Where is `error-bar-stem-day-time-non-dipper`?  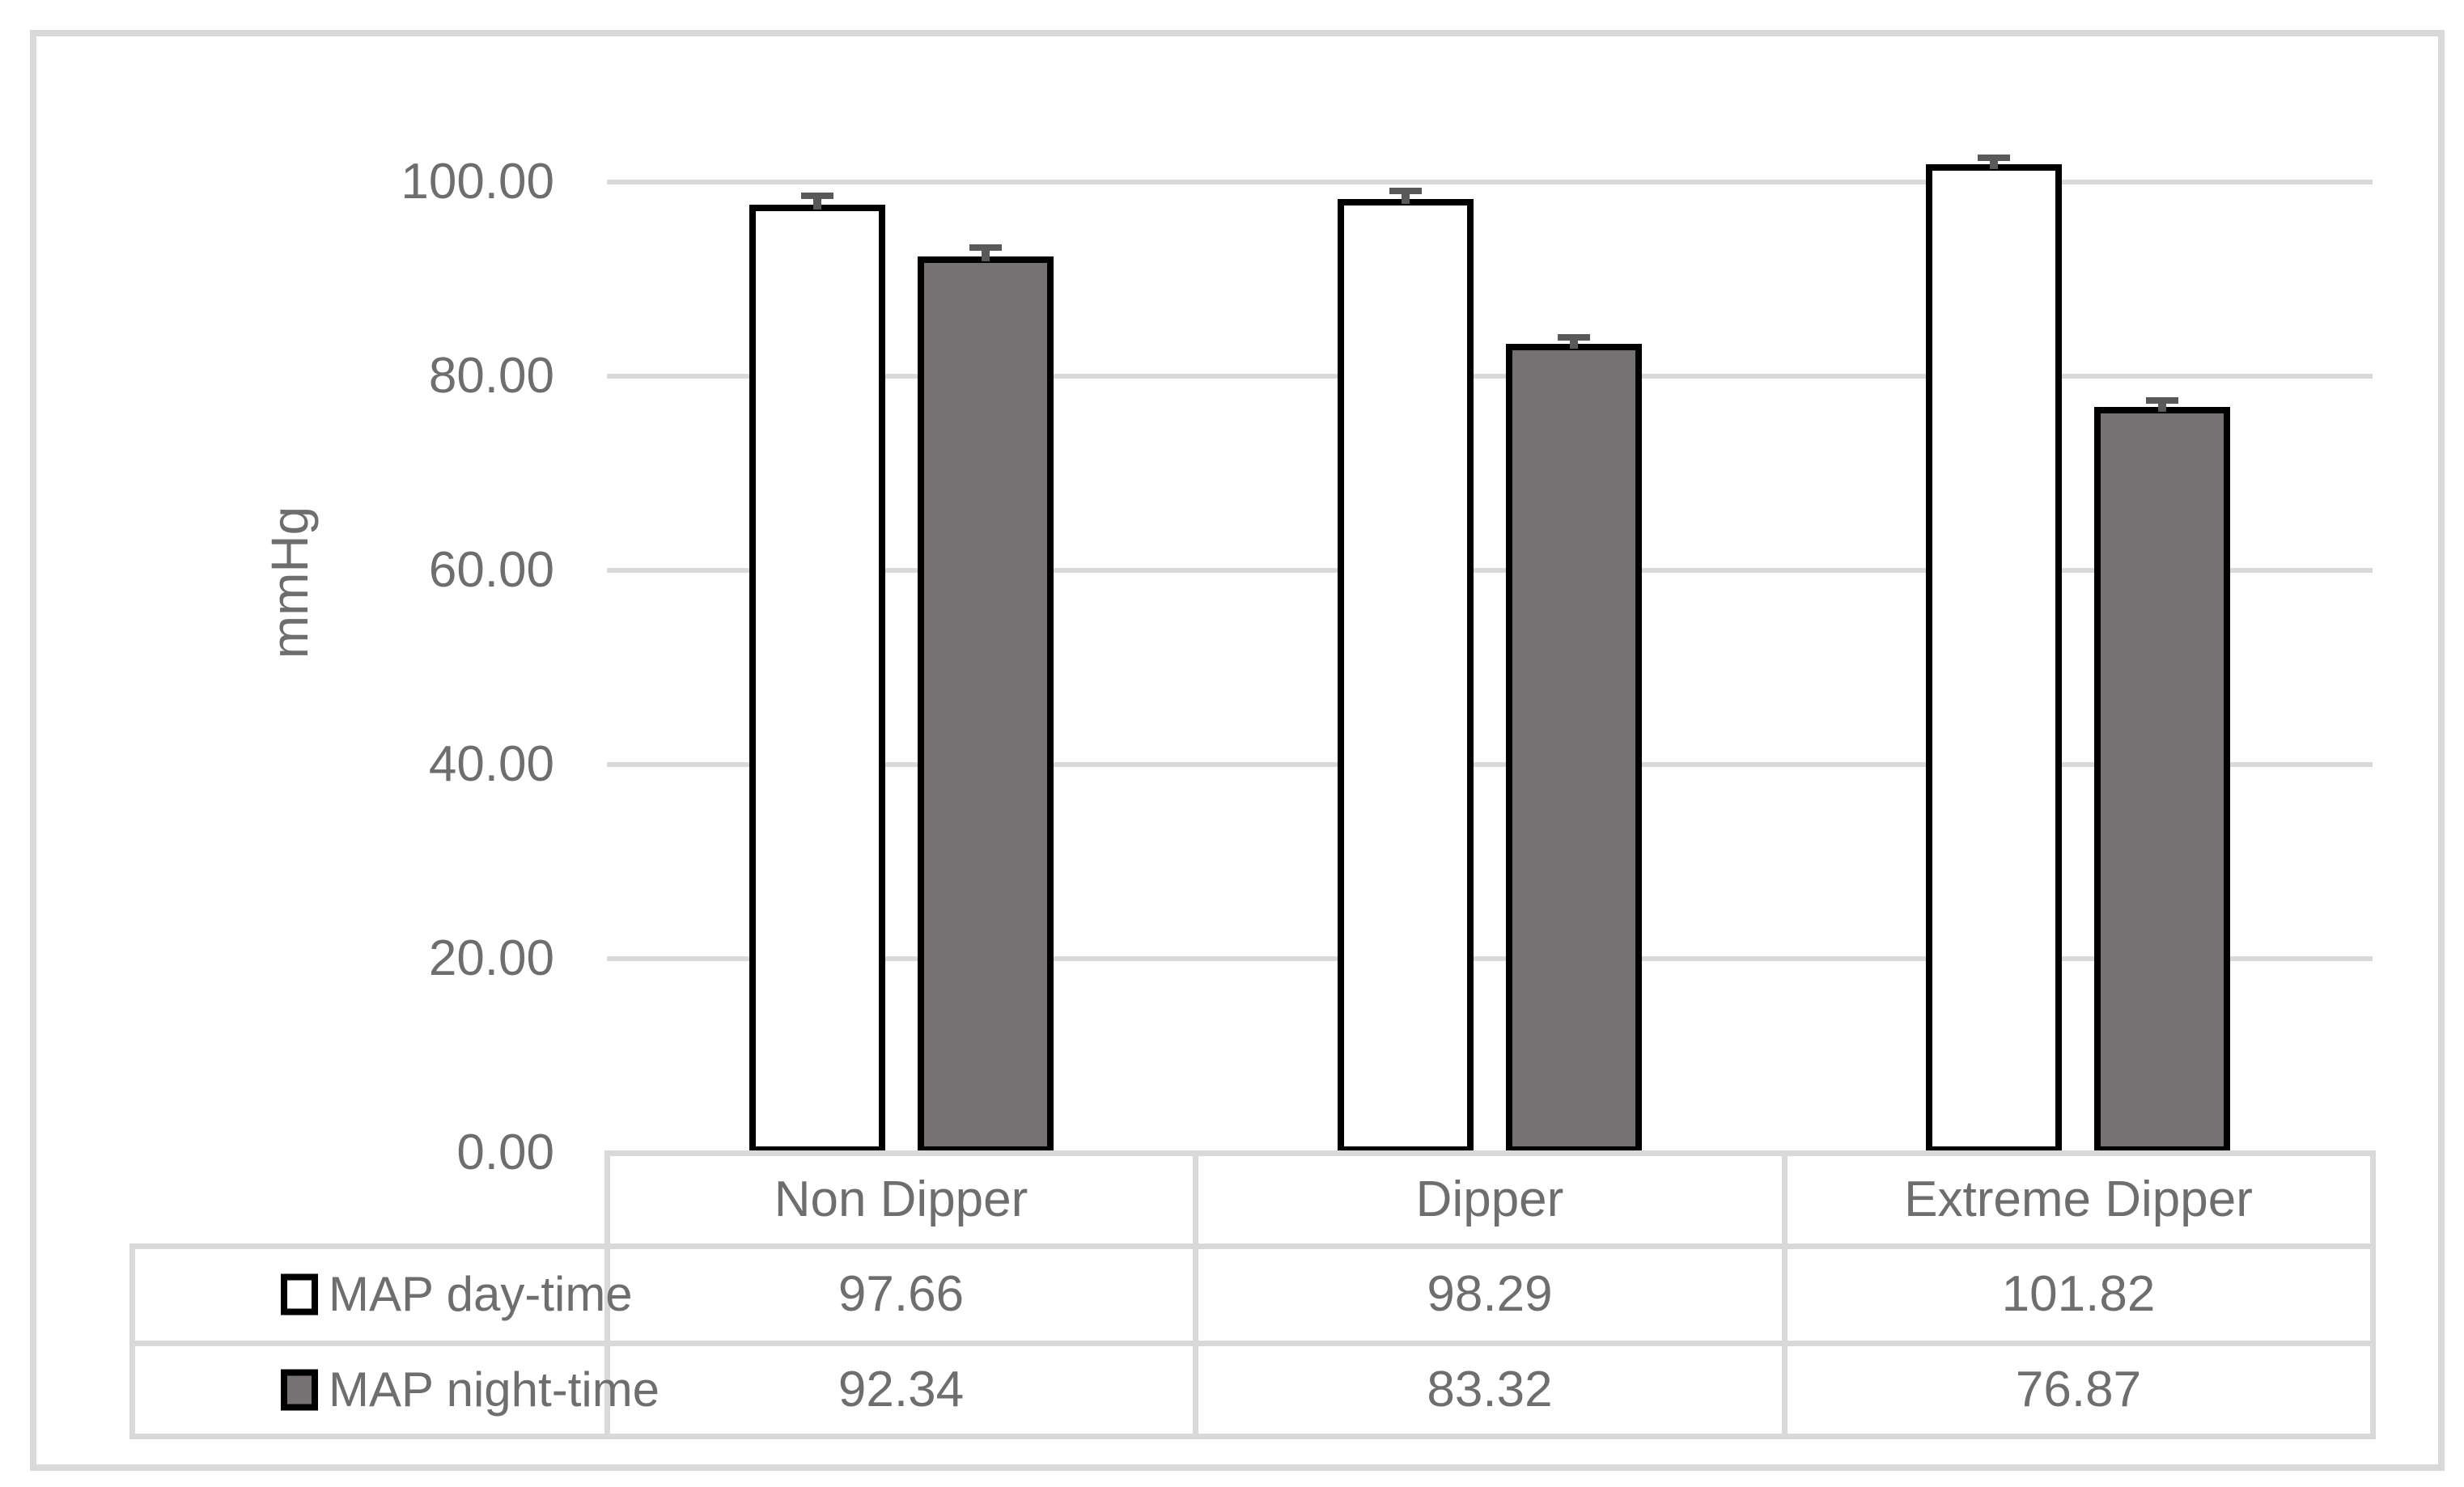 error-bar-stem-day-time-non-dipper is located at coordinates (816, 203).